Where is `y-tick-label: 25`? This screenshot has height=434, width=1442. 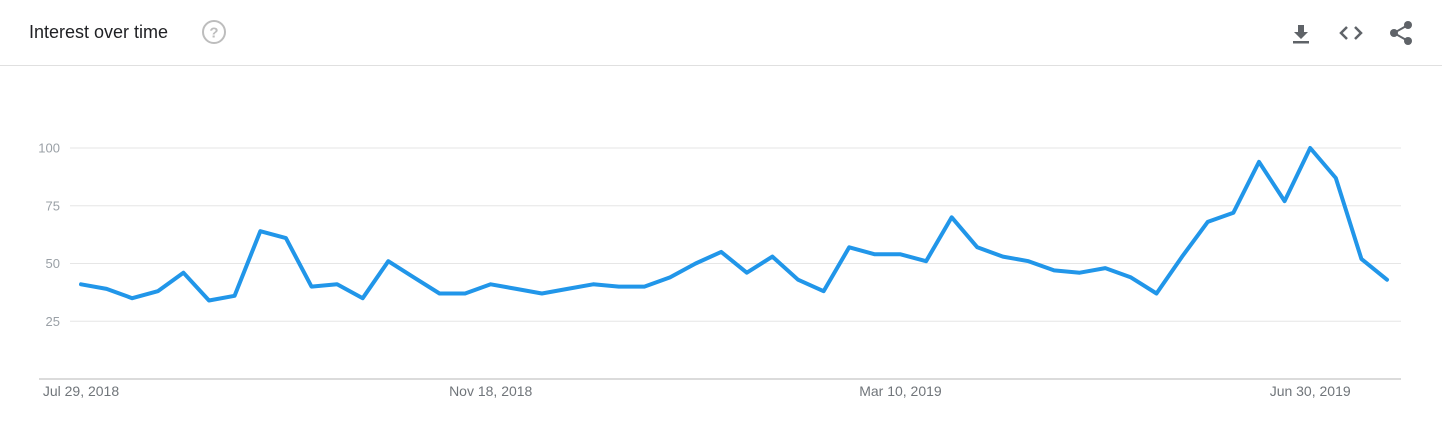
y-tick-label: 25 is located at coordinates (53, 321).